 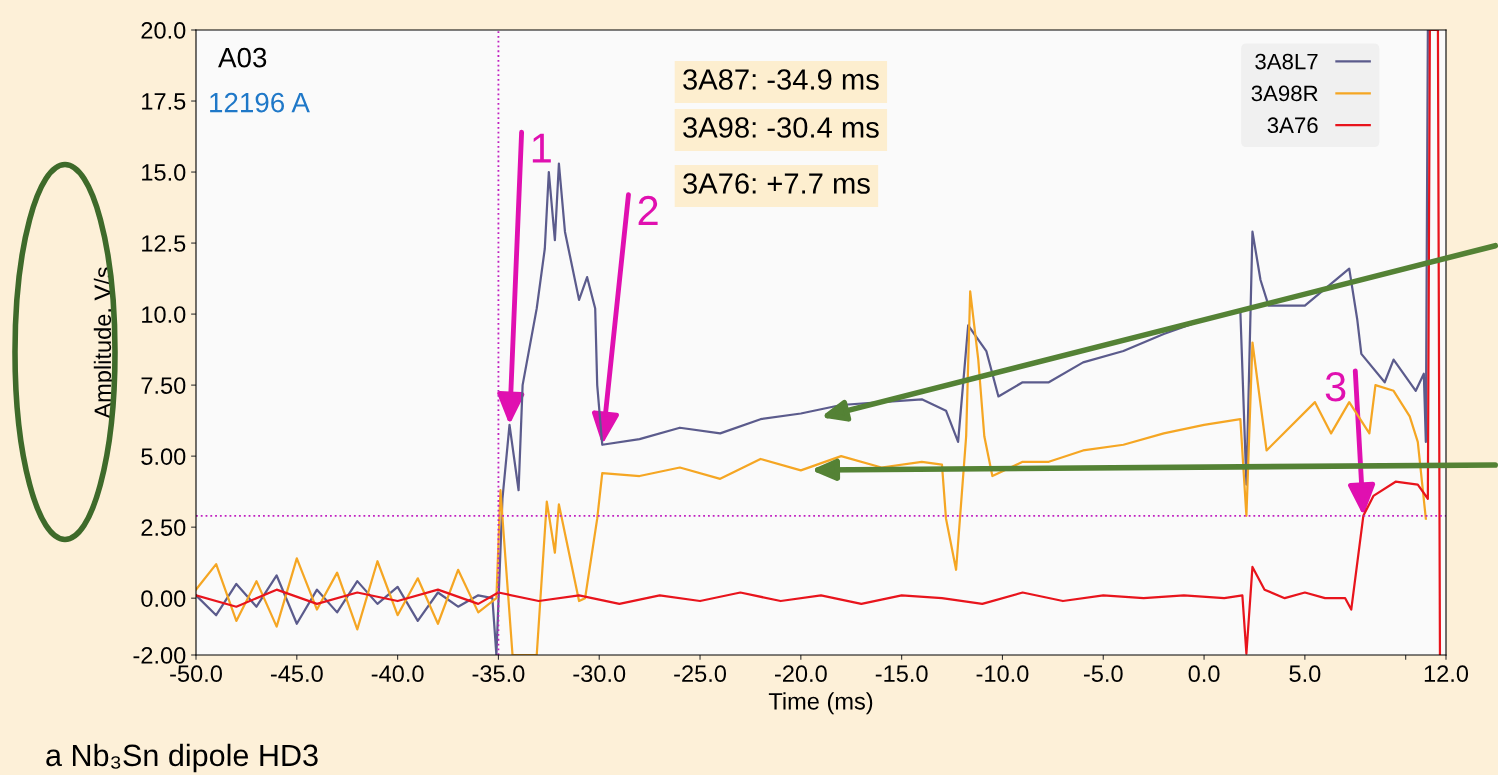 What do you see at coordinates (541, 148) in the screenshot?
I see `annotation: 1` at bounding box center [541, 148].